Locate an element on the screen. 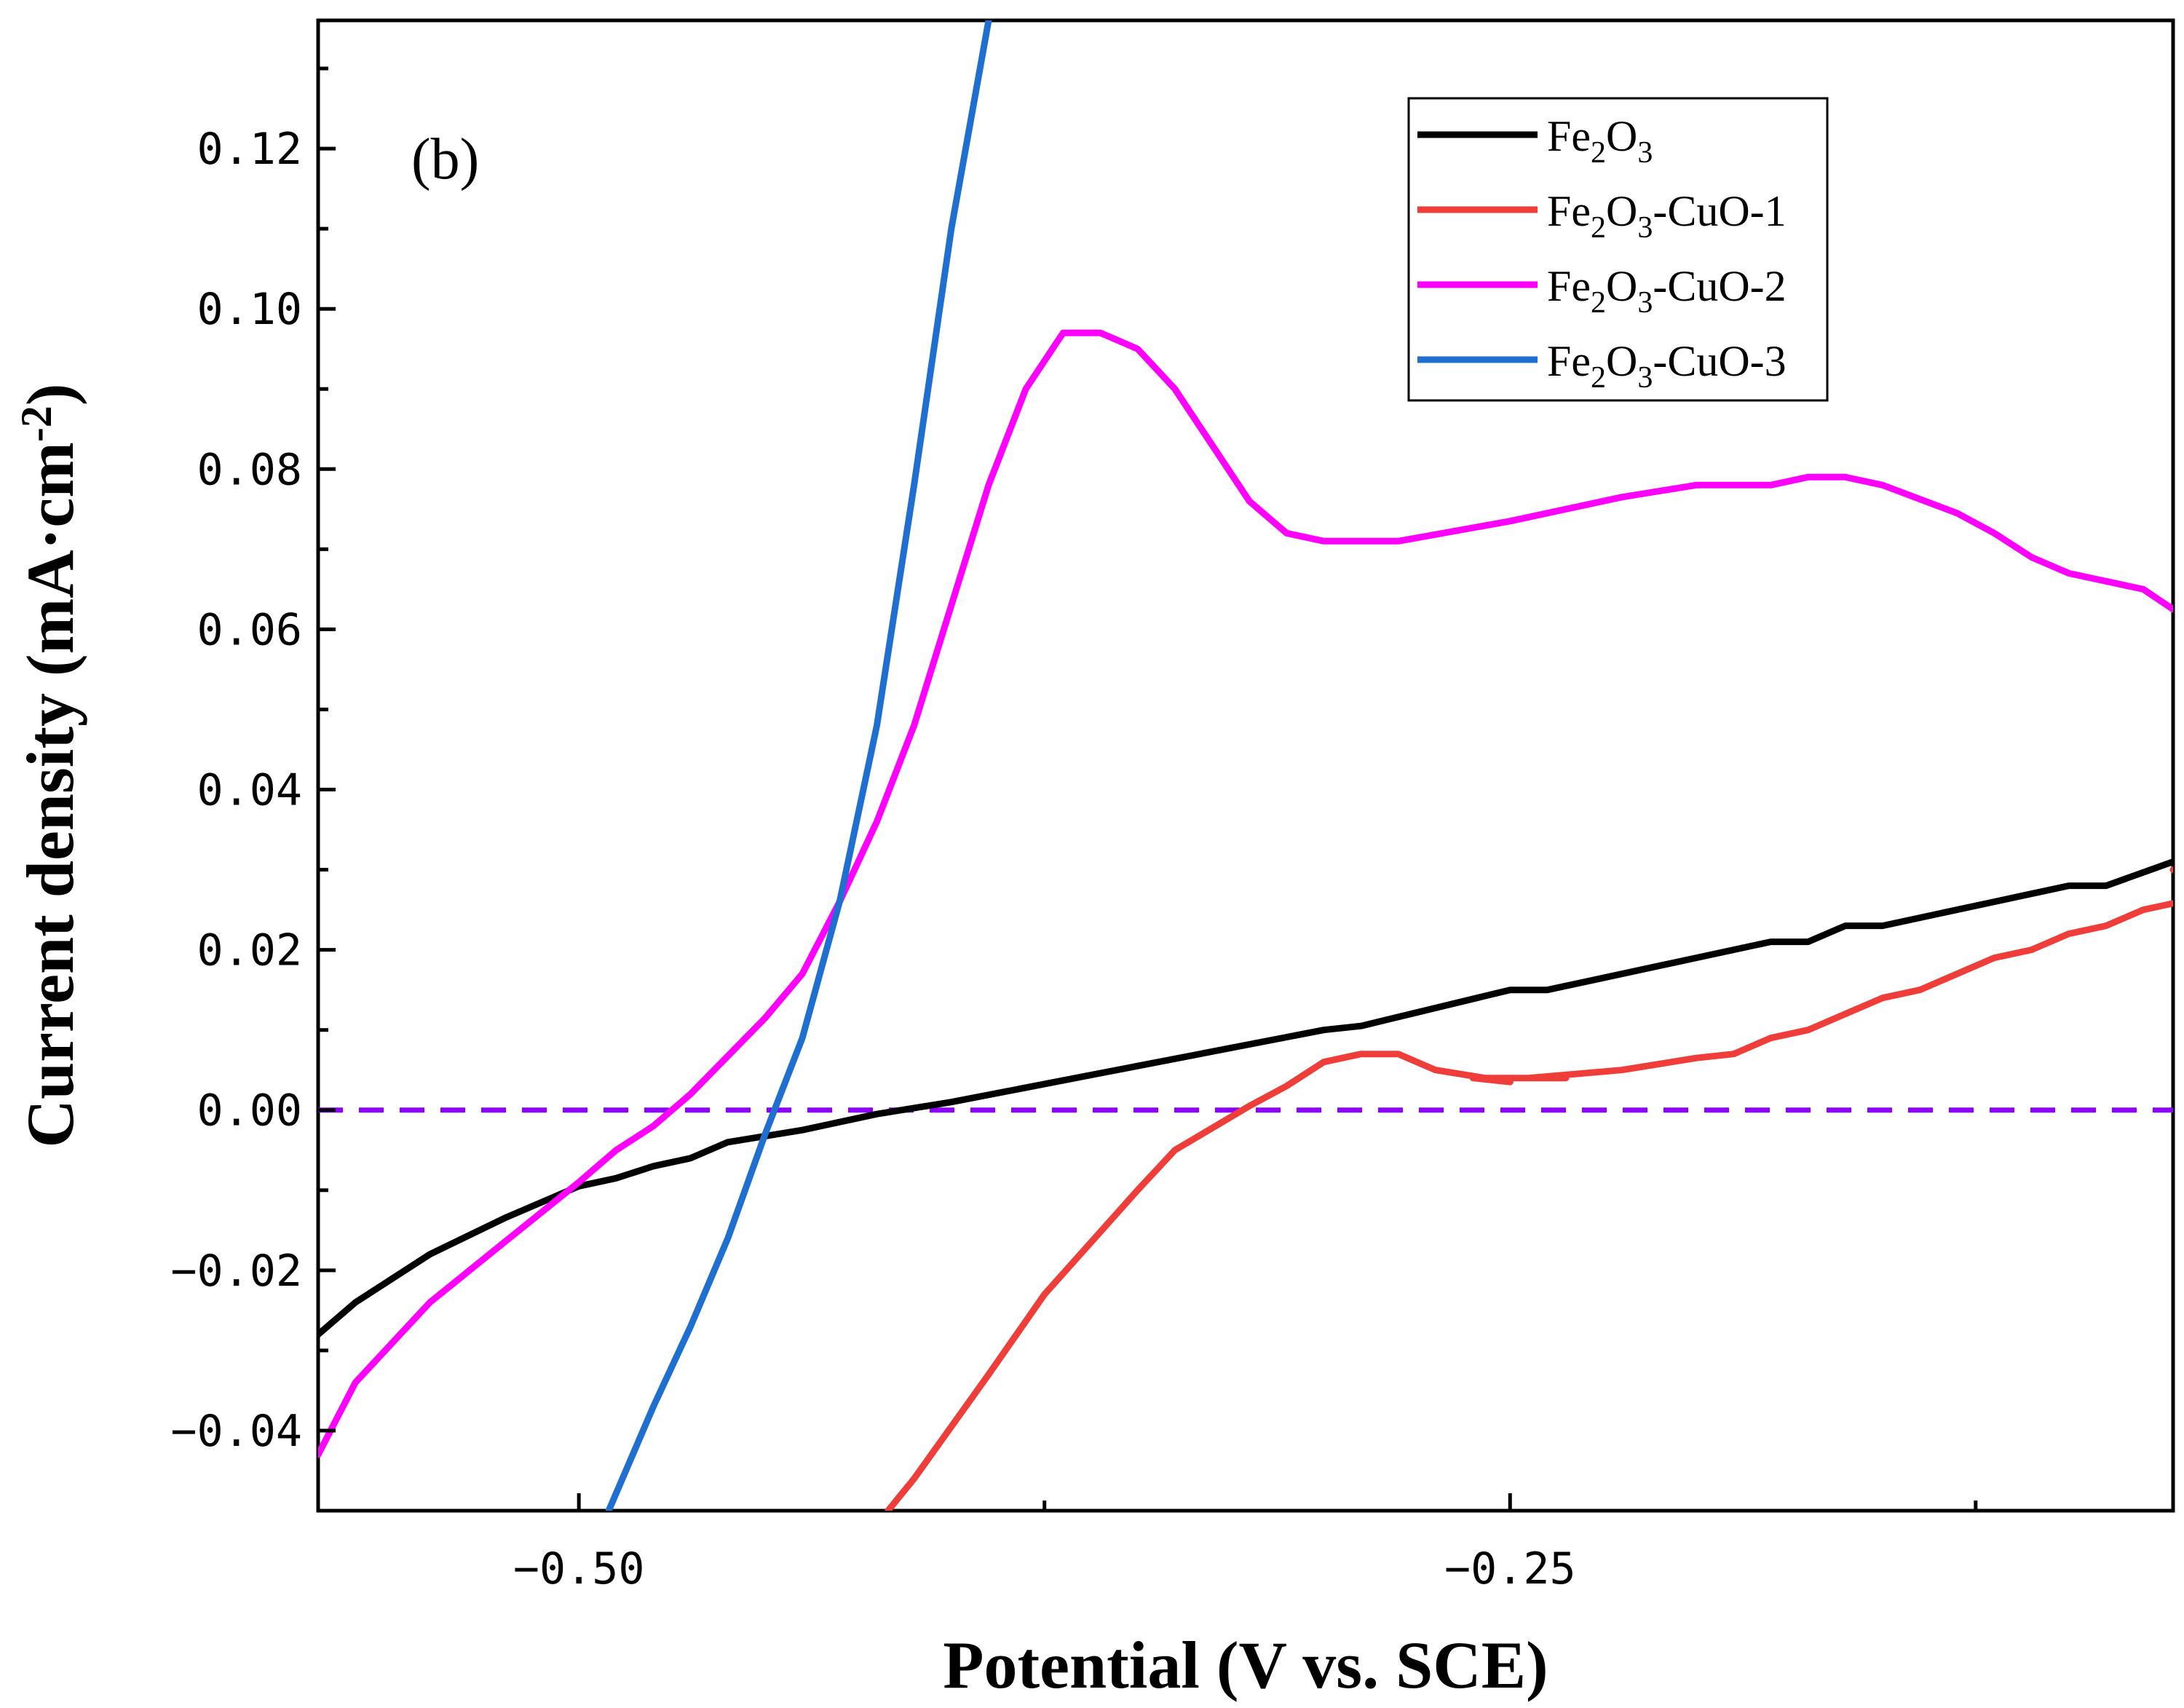 This screenshot has height=1708, width=2184. y-tick-label: 0.08 is located at coordinates (250, 470).